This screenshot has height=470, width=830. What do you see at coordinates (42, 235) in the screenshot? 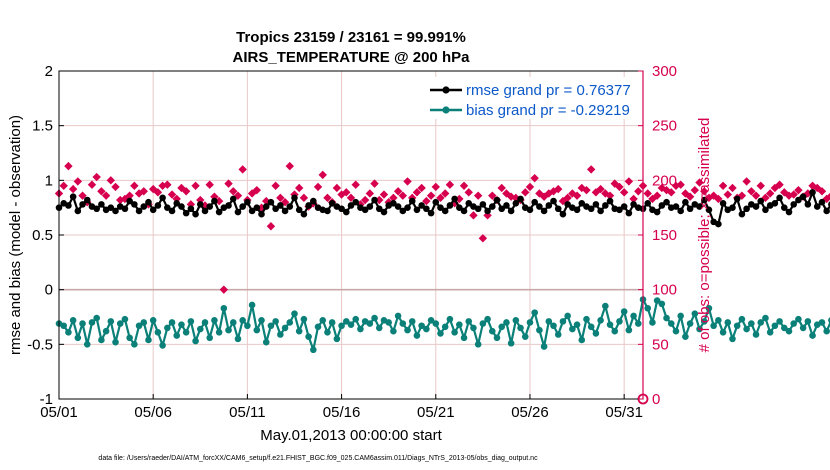
I see `y-tick-label-left: 0.5` at bounding box center [42, 235].